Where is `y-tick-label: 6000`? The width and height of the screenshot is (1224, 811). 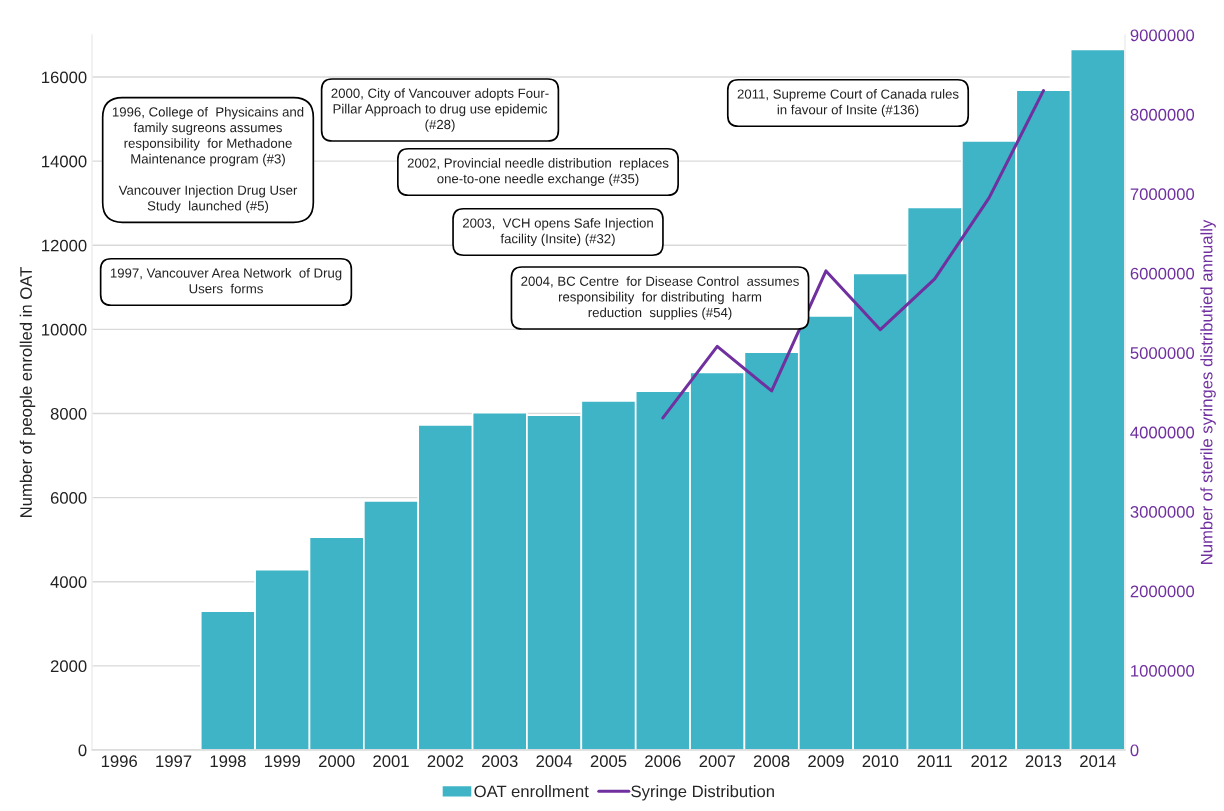 y-tick-label: 6000 is located at coordinates (68, 498).